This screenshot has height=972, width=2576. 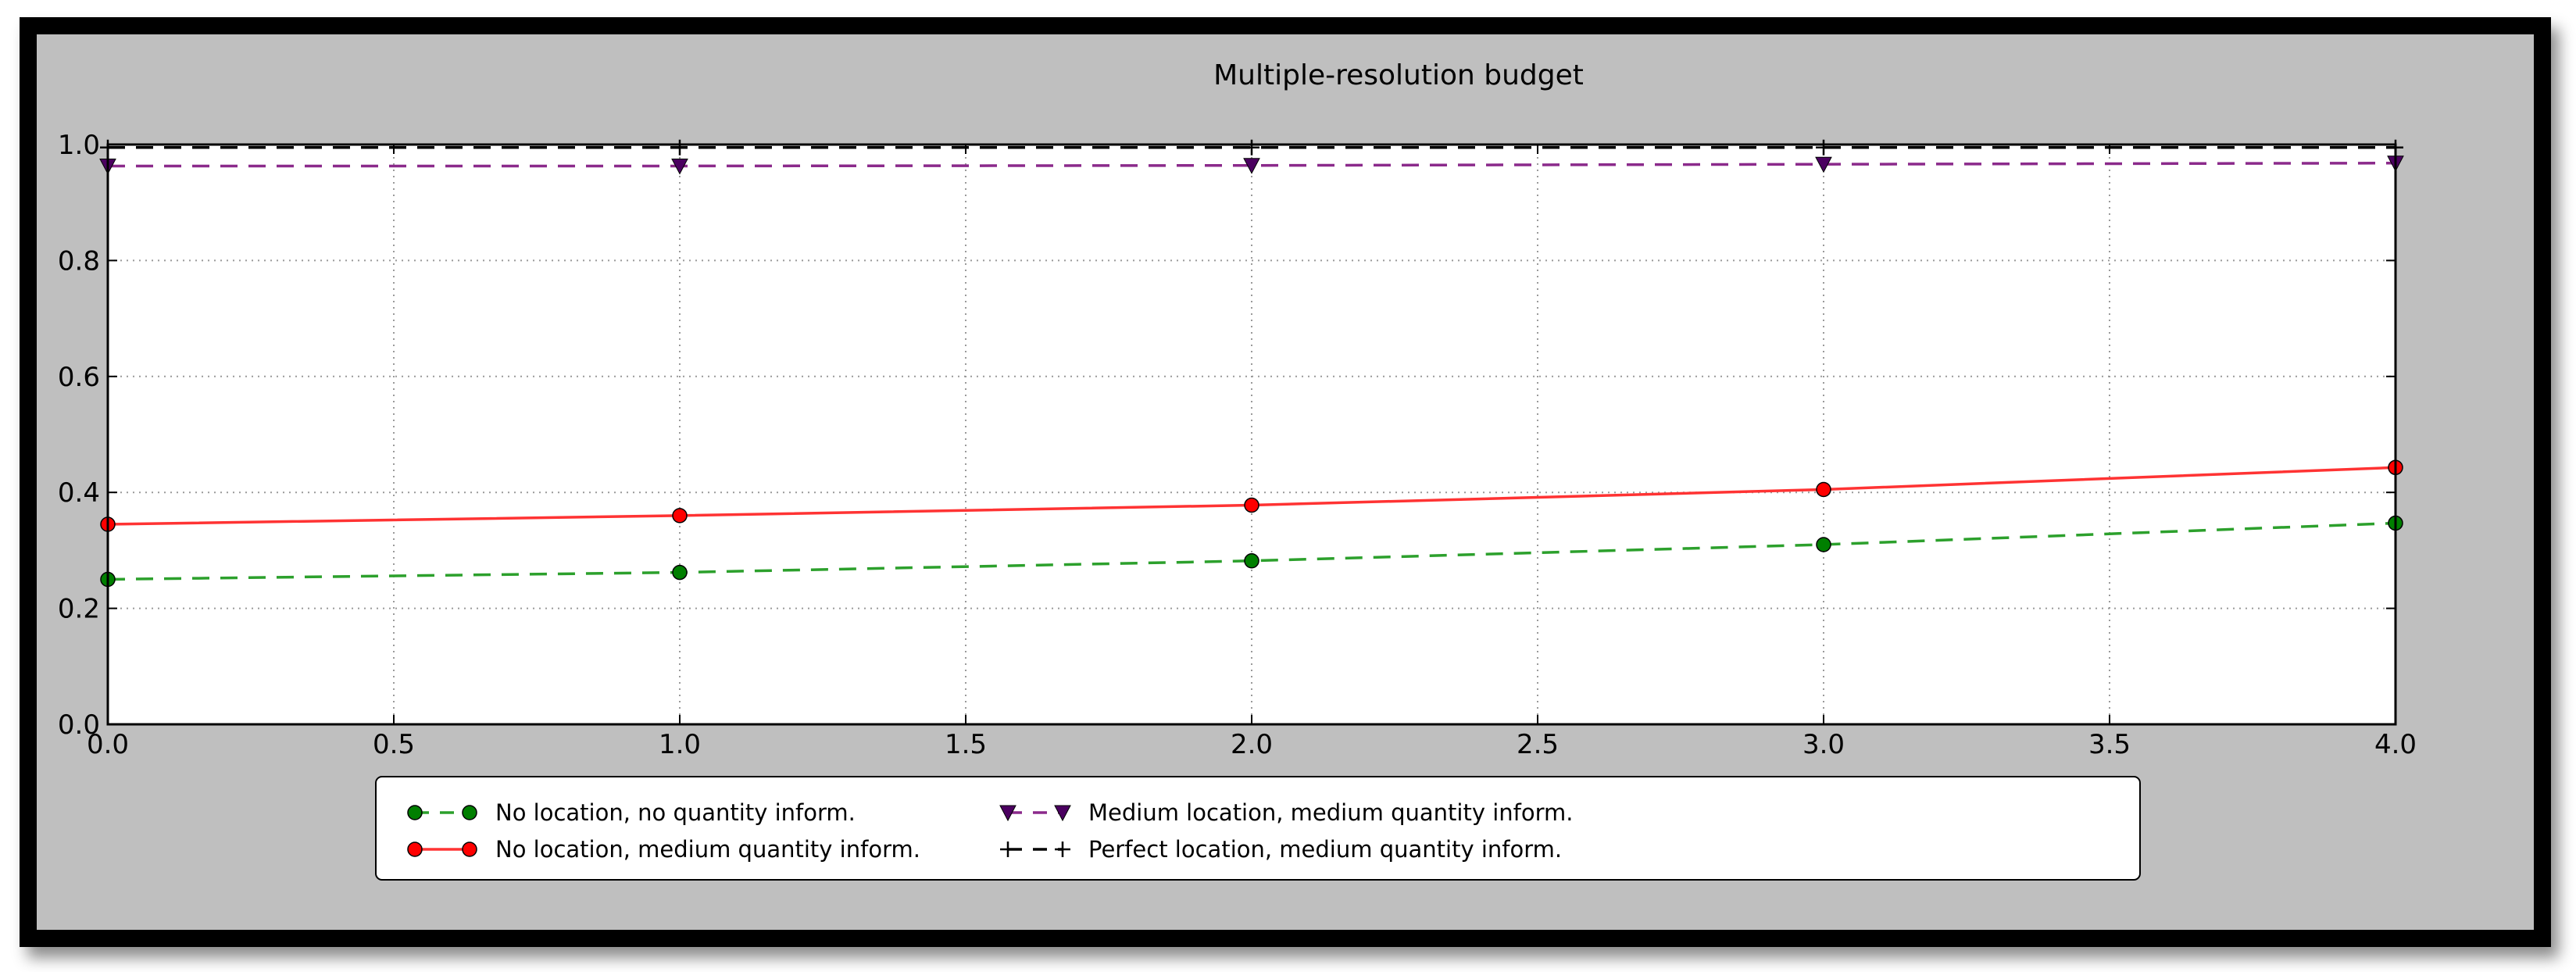 I want to click on x-tick-label: 2.0, so click(x=1252, y=744).